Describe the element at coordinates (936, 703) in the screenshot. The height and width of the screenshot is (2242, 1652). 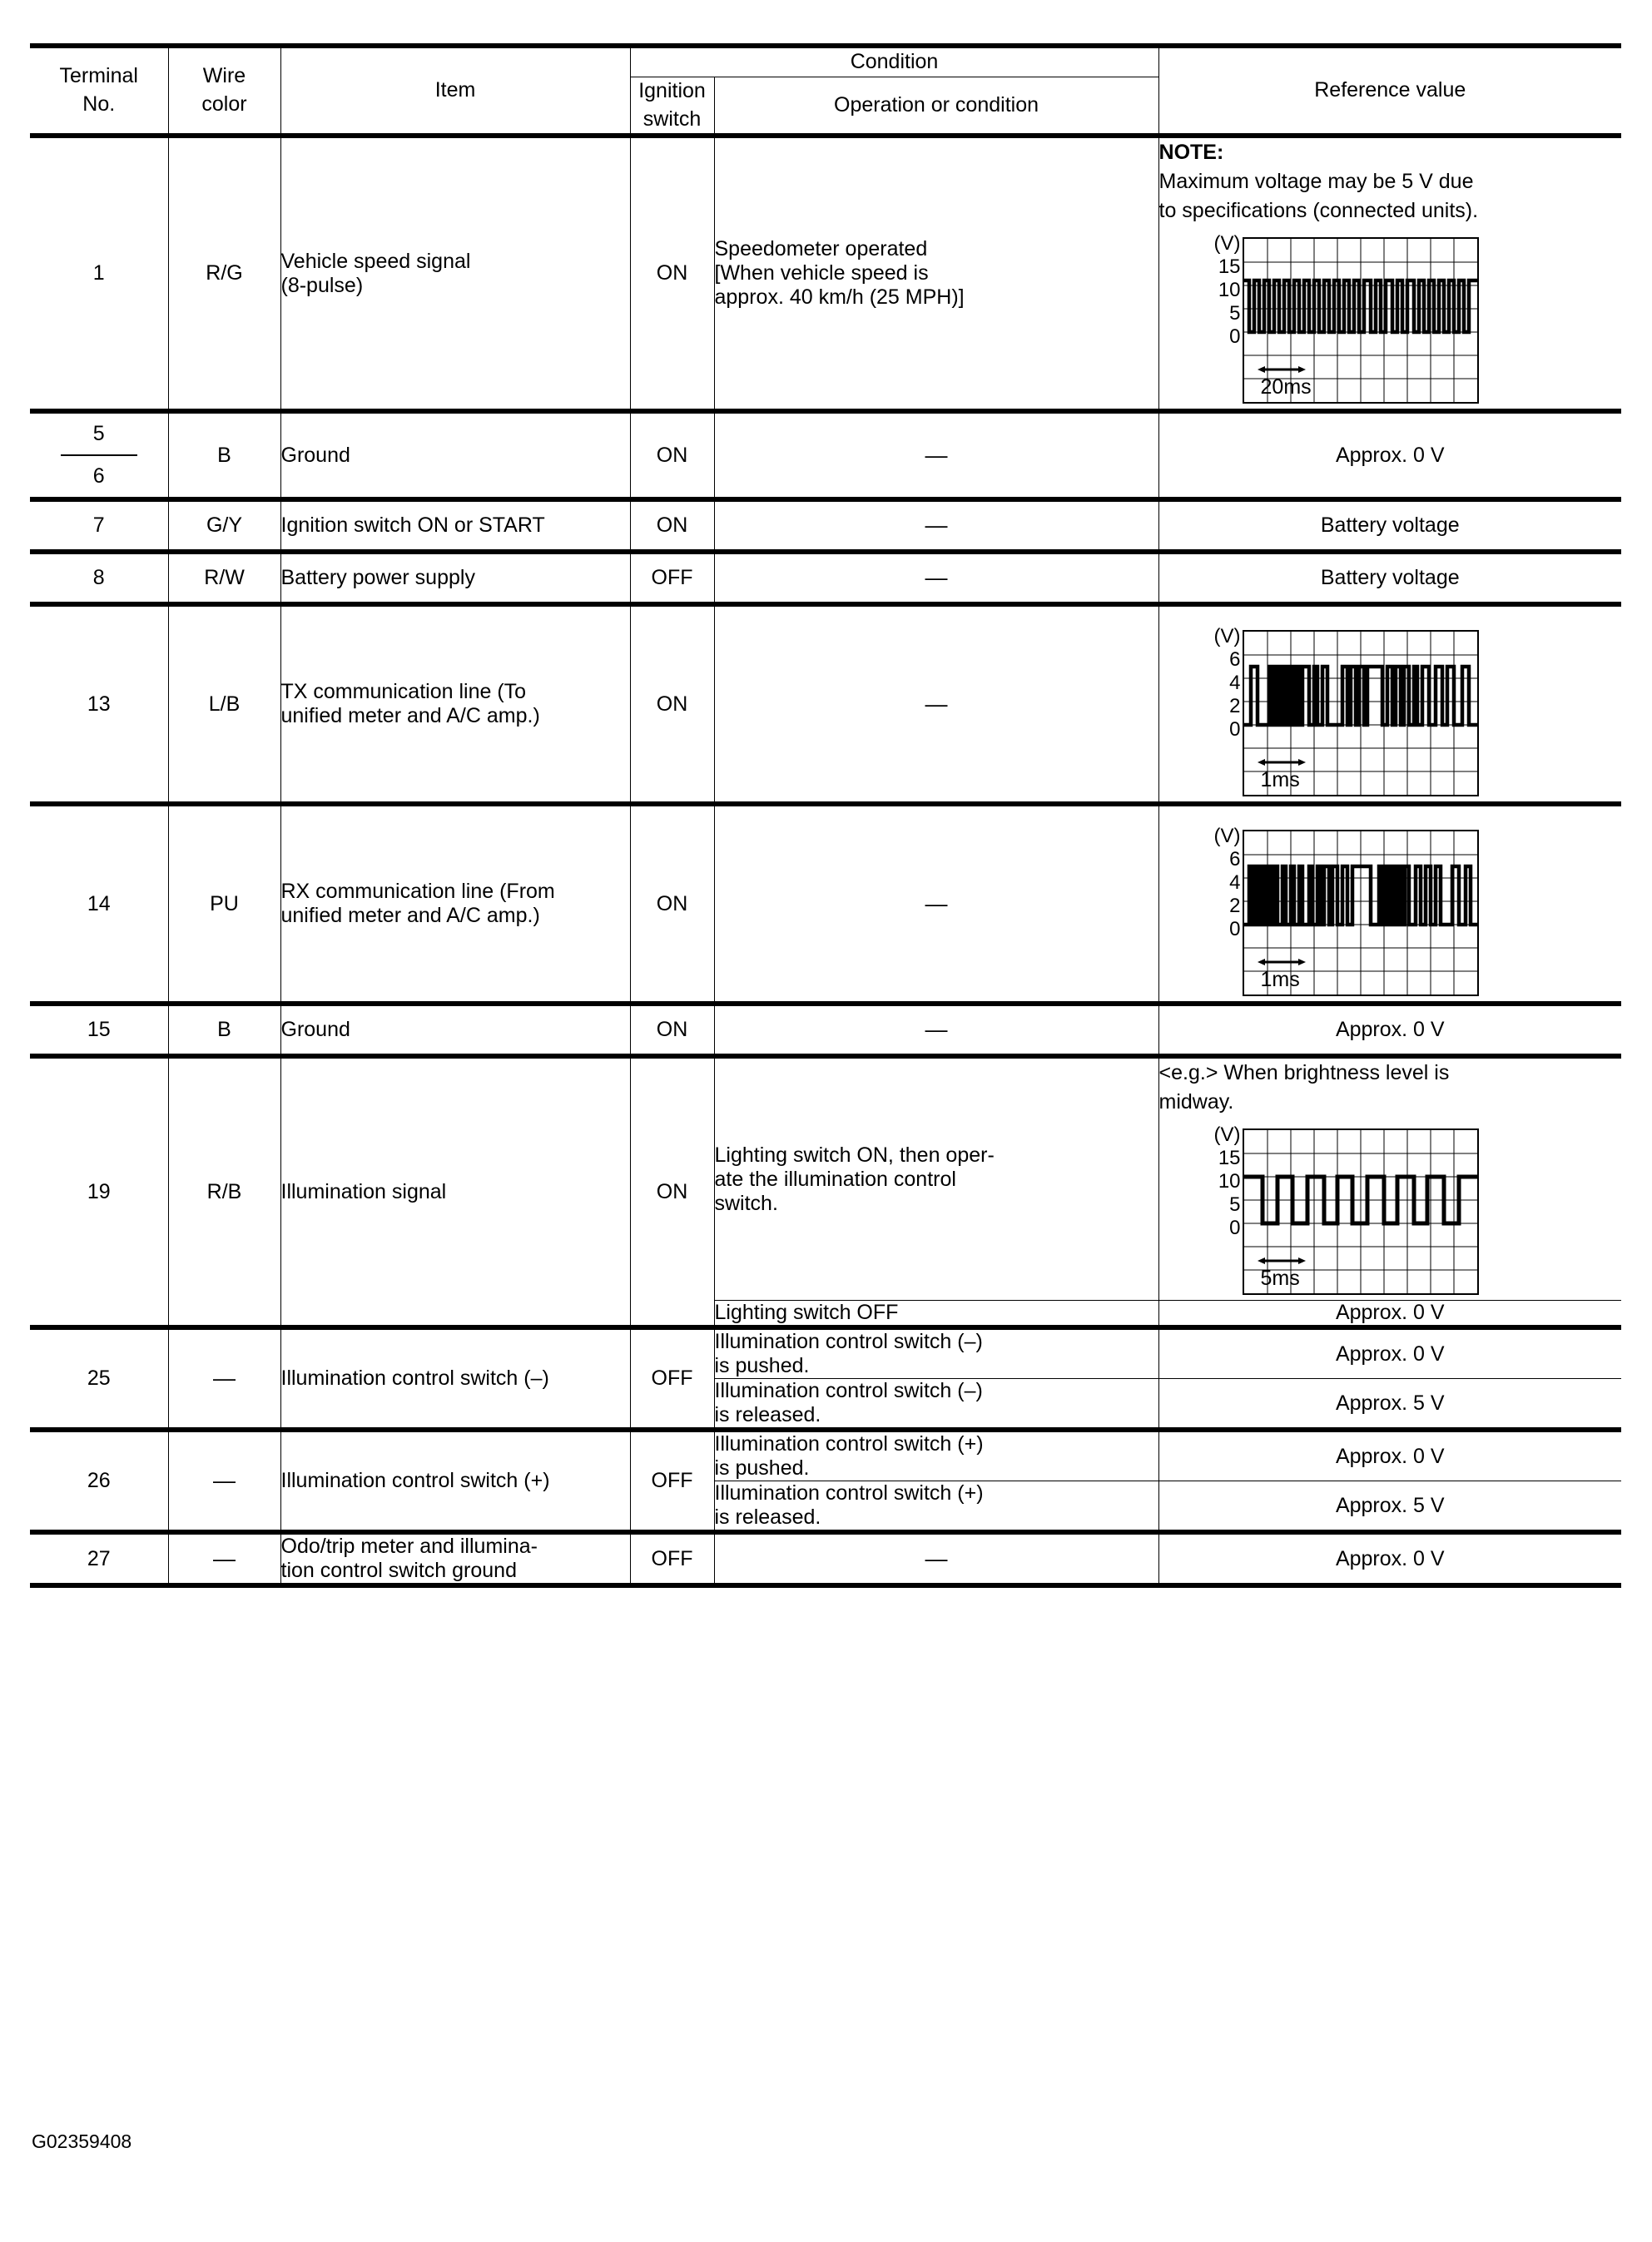
I see `cell-operation-condition: —` at that location.